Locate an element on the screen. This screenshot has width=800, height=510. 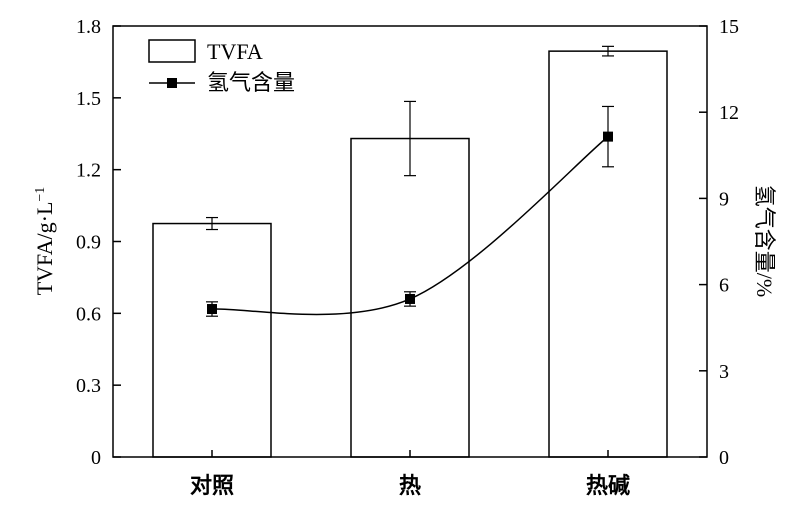
legend-line-label: 氢气含量 is located at coordinates (251, 82).